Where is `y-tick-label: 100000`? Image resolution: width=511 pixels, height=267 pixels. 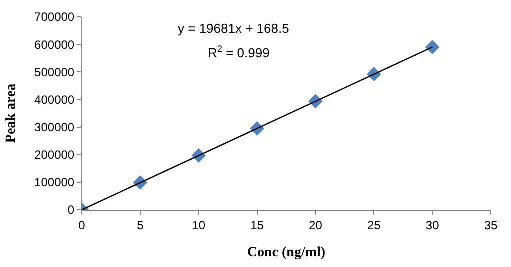
y-tick-label: 100000 is located at coordinates (54, 183).